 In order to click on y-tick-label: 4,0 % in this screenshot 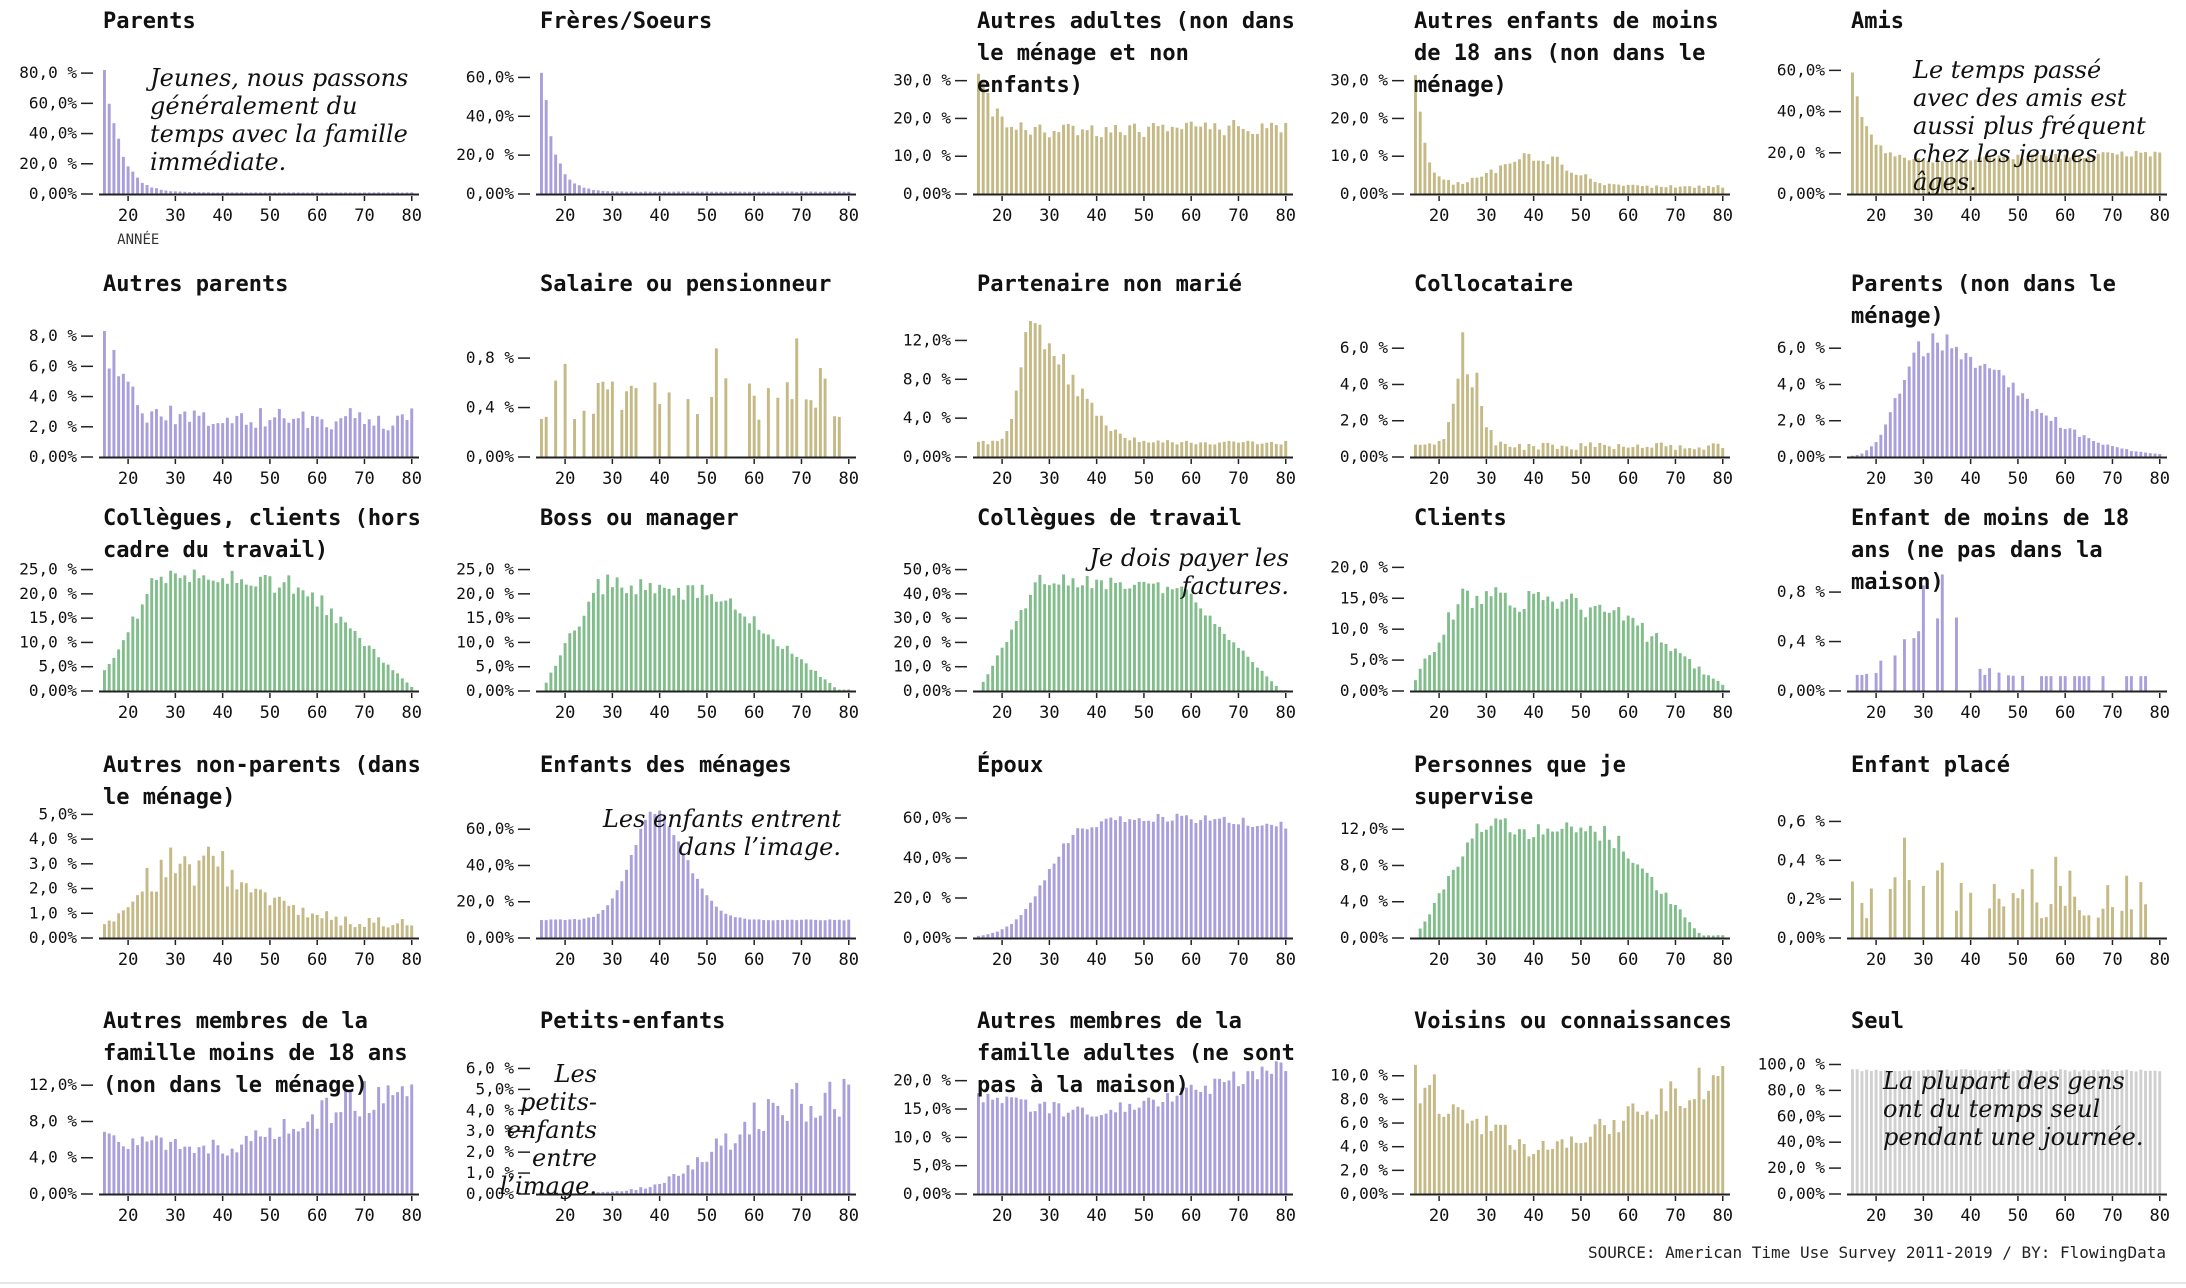, I will do `click(53, 838)`.